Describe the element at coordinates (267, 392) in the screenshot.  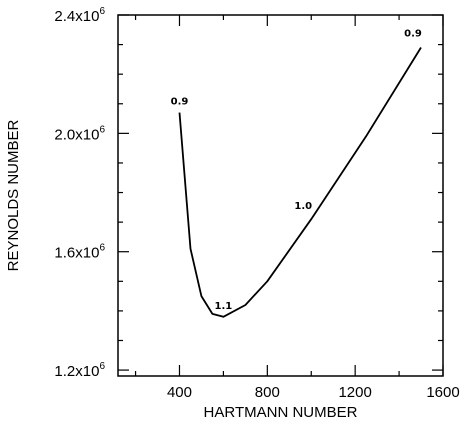
I see `x-tick-label: 800` at that location.